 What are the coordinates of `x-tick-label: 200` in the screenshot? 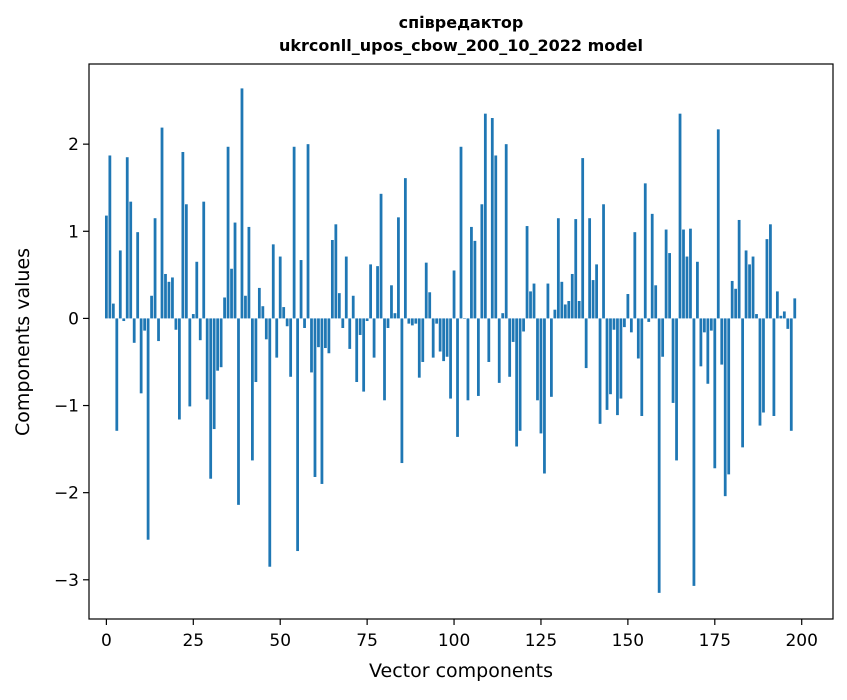 It's located at (801, 641).